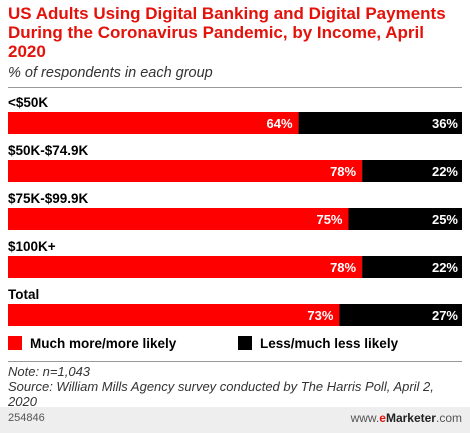 This screenshot has width=470, height=433. Describe the element at coordinates (26, 418) in the screenshot. I see `chart-id: 254846` at that location.